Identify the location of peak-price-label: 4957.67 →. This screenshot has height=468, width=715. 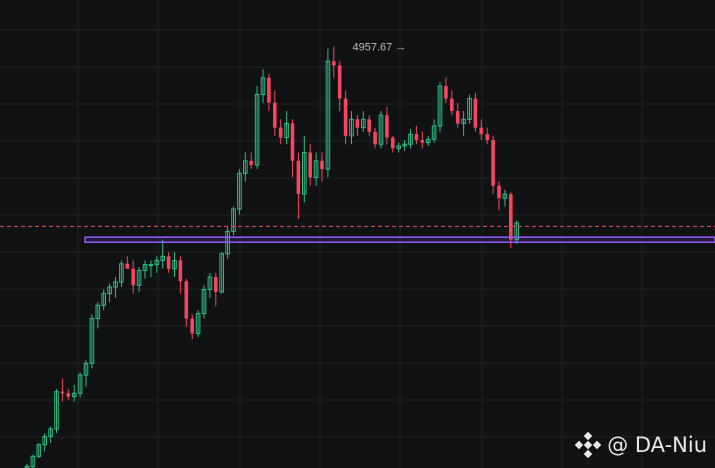
(380, 48).